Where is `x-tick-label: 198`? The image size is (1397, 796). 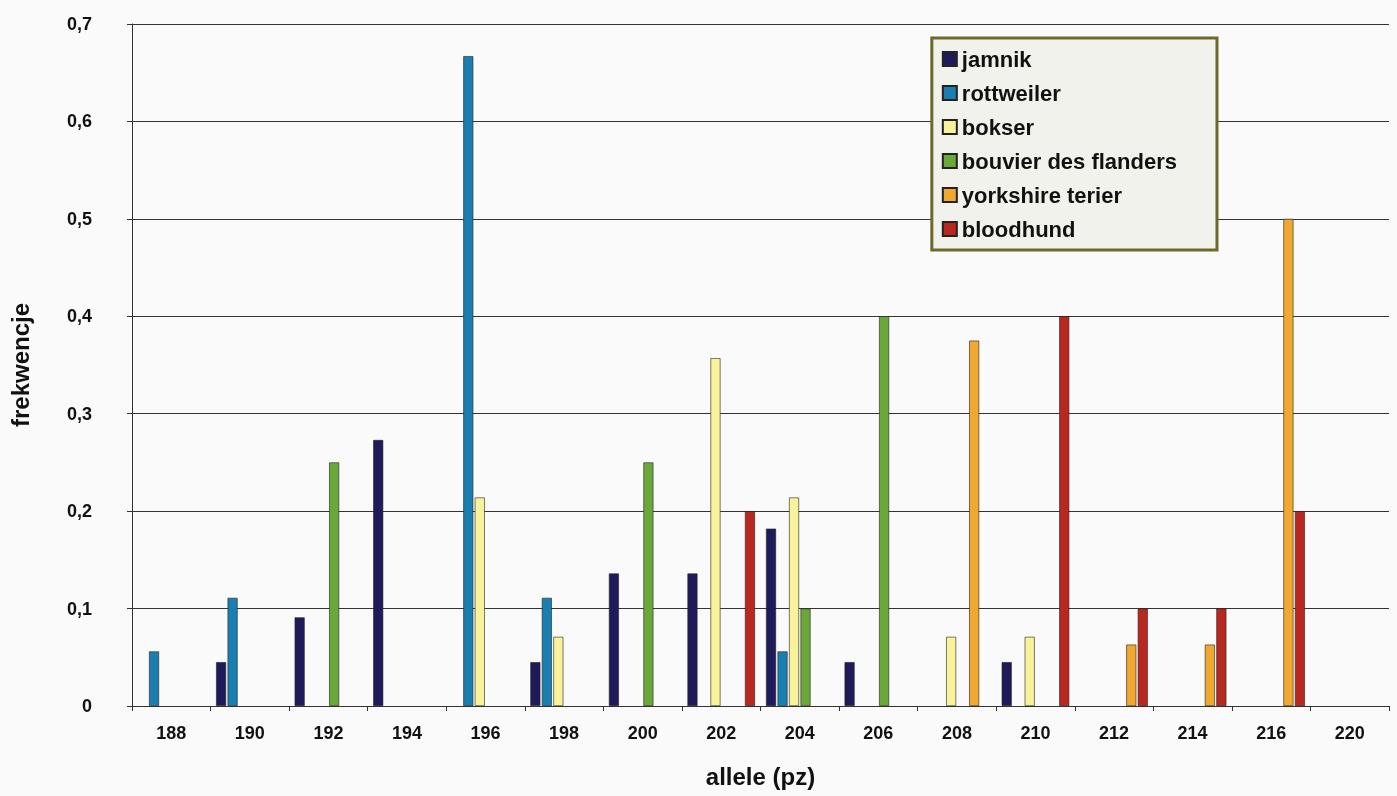 x-tick-label: 198 is located at coordinates (564, 733).